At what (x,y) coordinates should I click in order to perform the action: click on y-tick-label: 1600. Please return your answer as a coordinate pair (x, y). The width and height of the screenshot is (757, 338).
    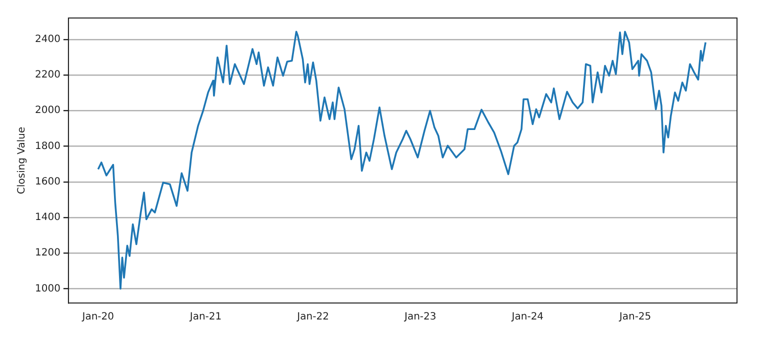
    Looking at the image, I should click on (47, 182).